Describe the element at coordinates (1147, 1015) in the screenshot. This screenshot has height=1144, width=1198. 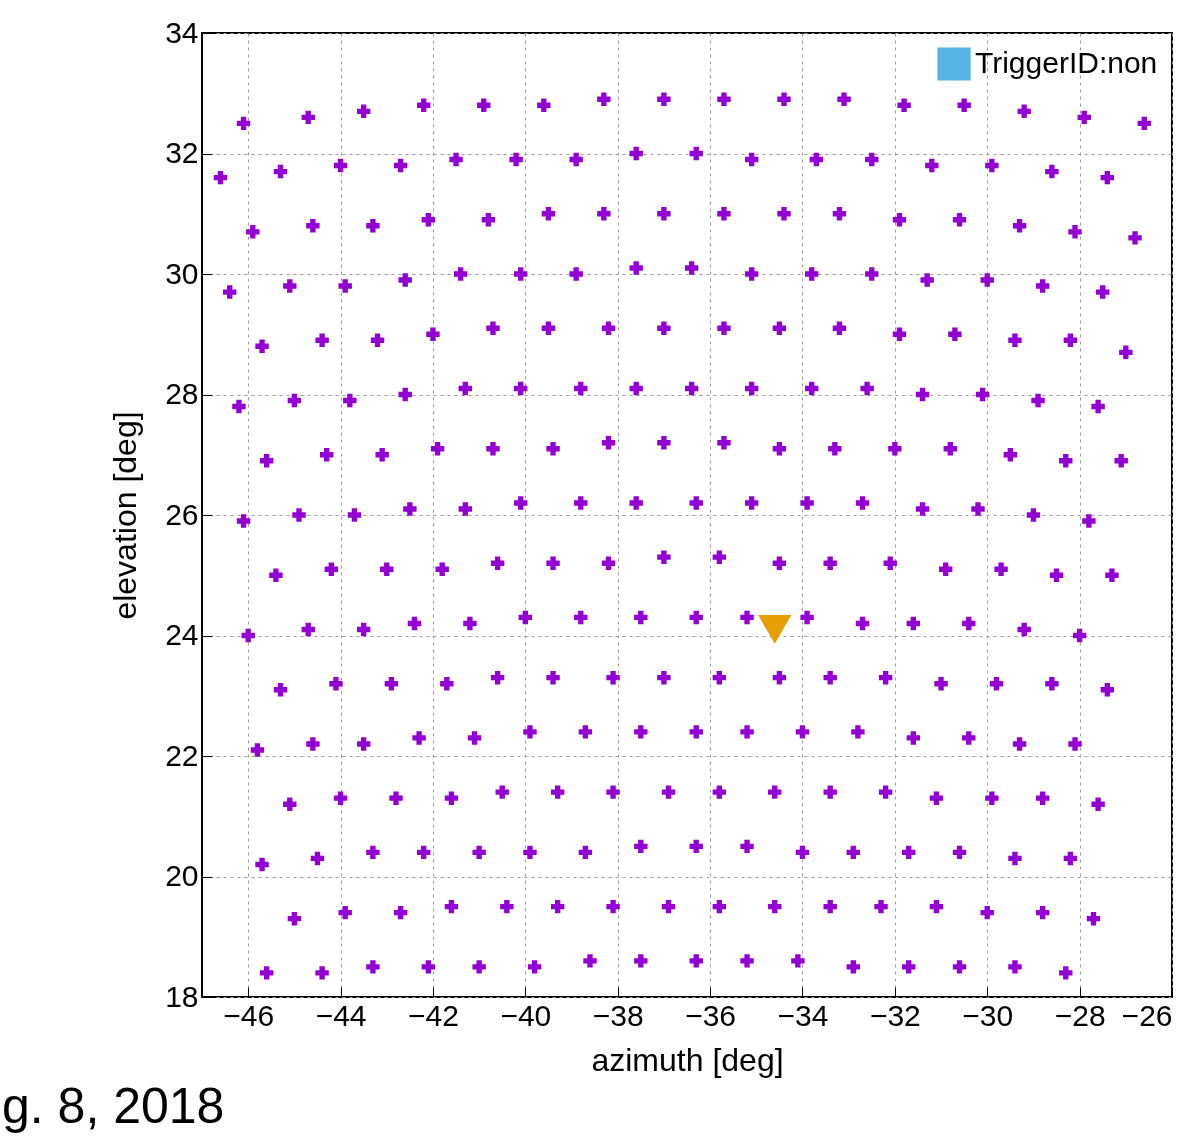
I see `x-tick-label: −26` at that location.